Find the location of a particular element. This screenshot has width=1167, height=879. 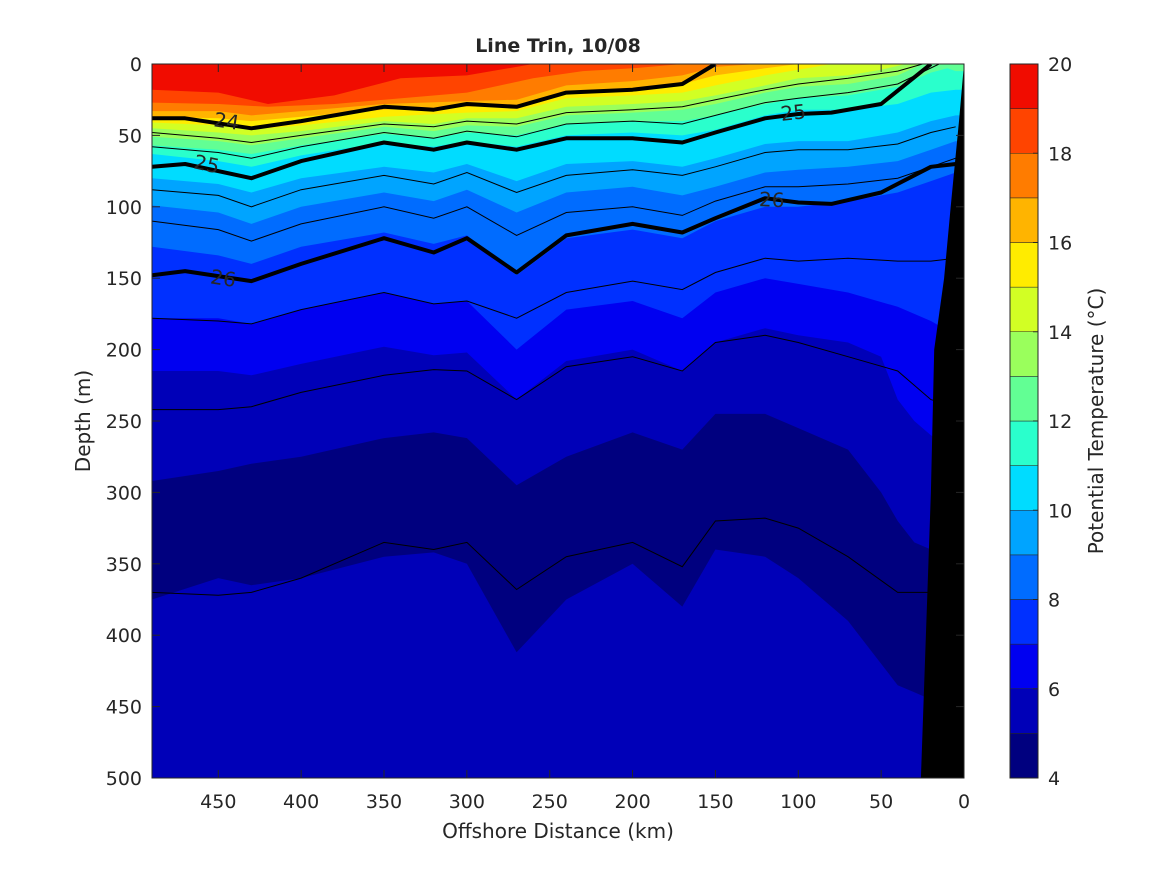

y-tick-label-200: 200 is located at coordinates (124, 351).